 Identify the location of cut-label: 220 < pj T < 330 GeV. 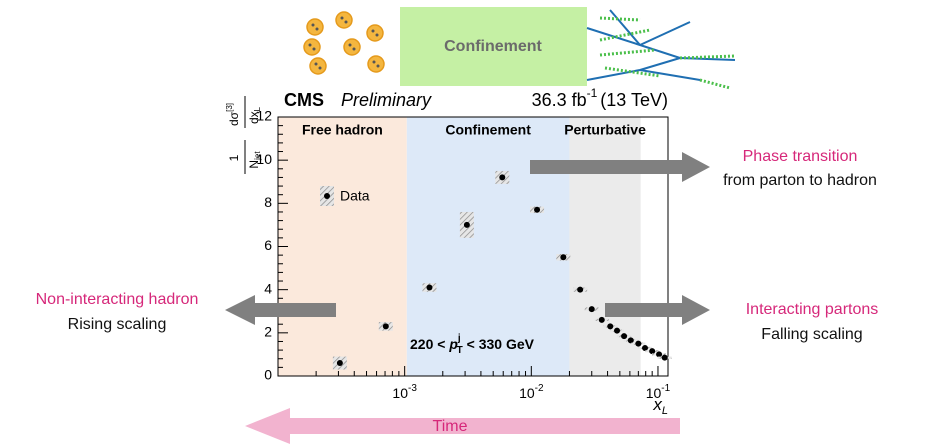
(472, 344).